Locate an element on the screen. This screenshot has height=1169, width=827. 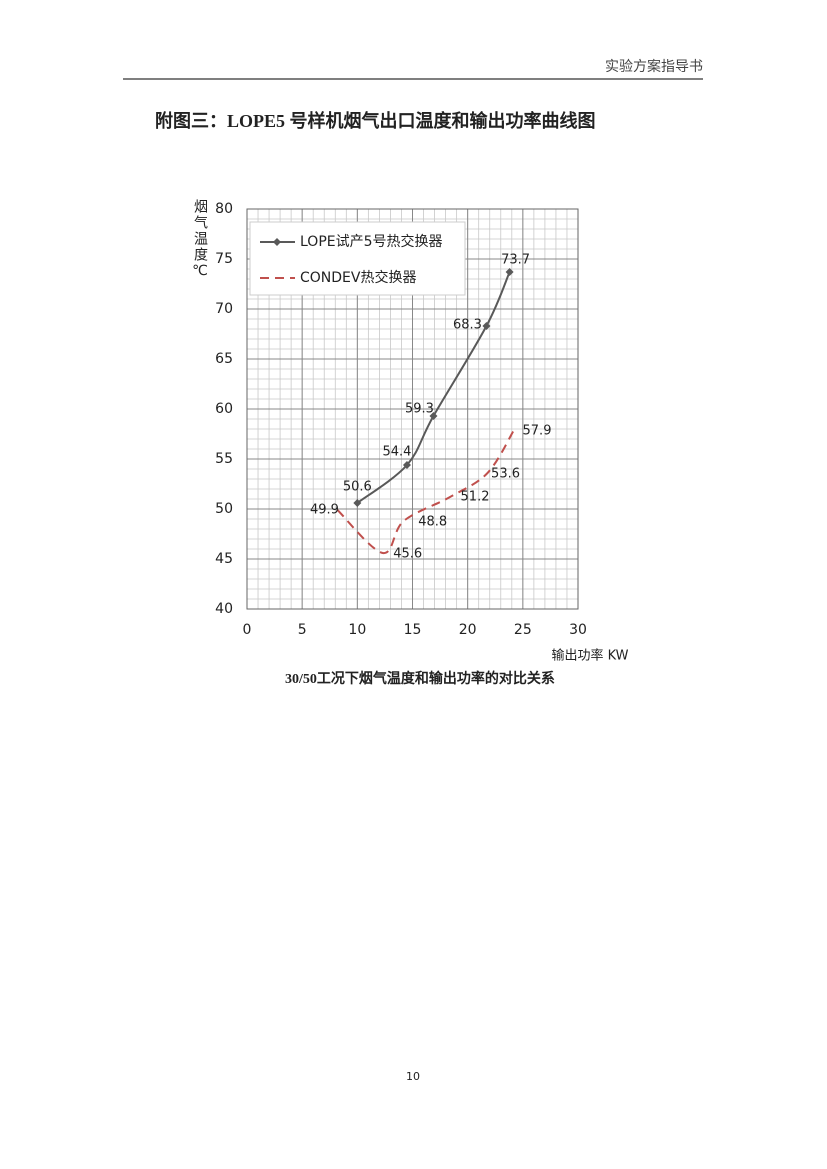
x-tick-label: 10 is located at coordinates (357, 630).